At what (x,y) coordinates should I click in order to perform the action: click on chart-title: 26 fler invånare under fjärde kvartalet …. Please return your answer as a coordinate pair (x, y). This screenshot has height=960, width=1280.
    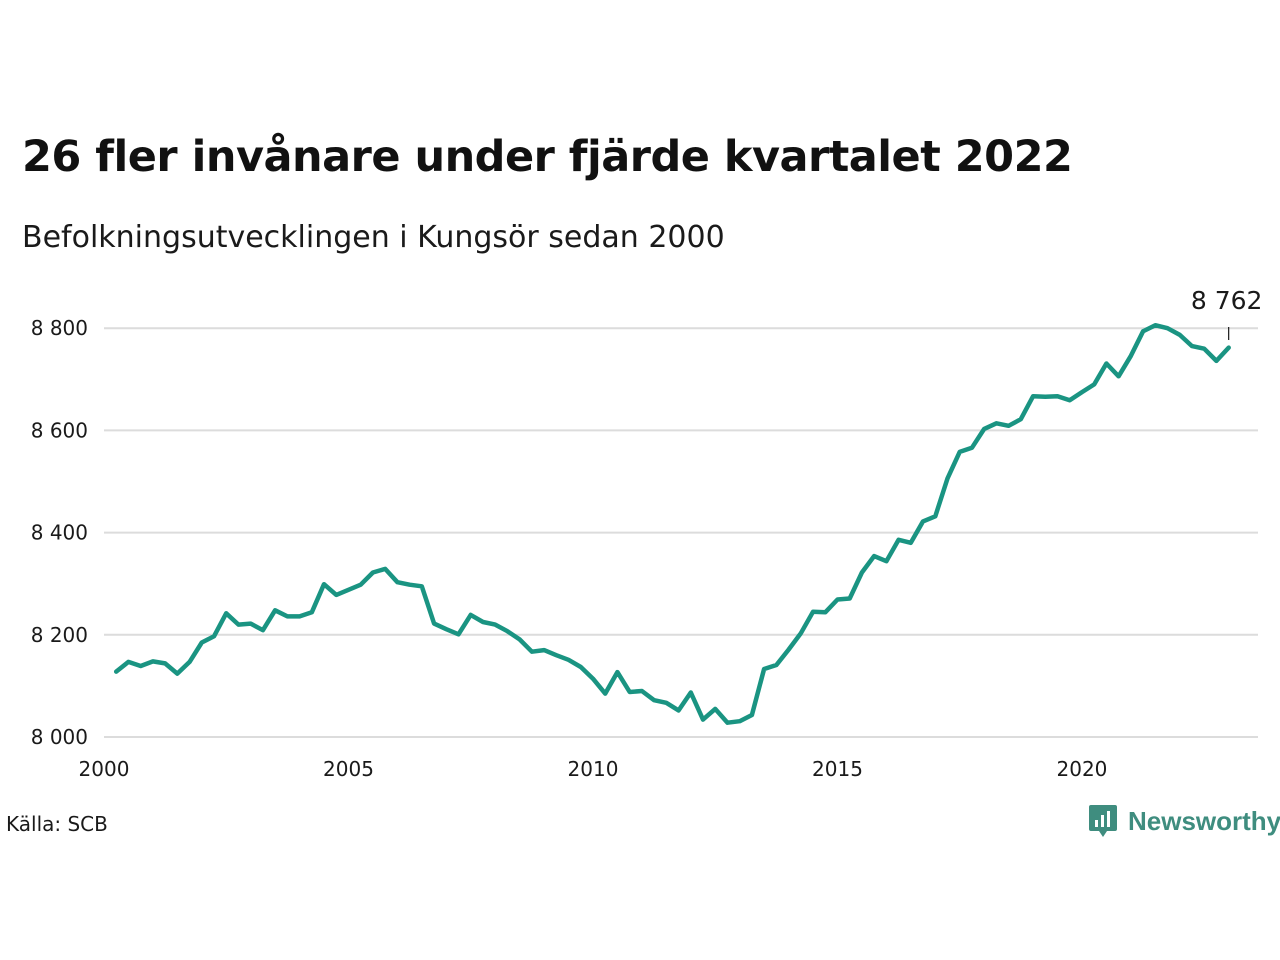
    Looking at the image, I should click on (547, 157).